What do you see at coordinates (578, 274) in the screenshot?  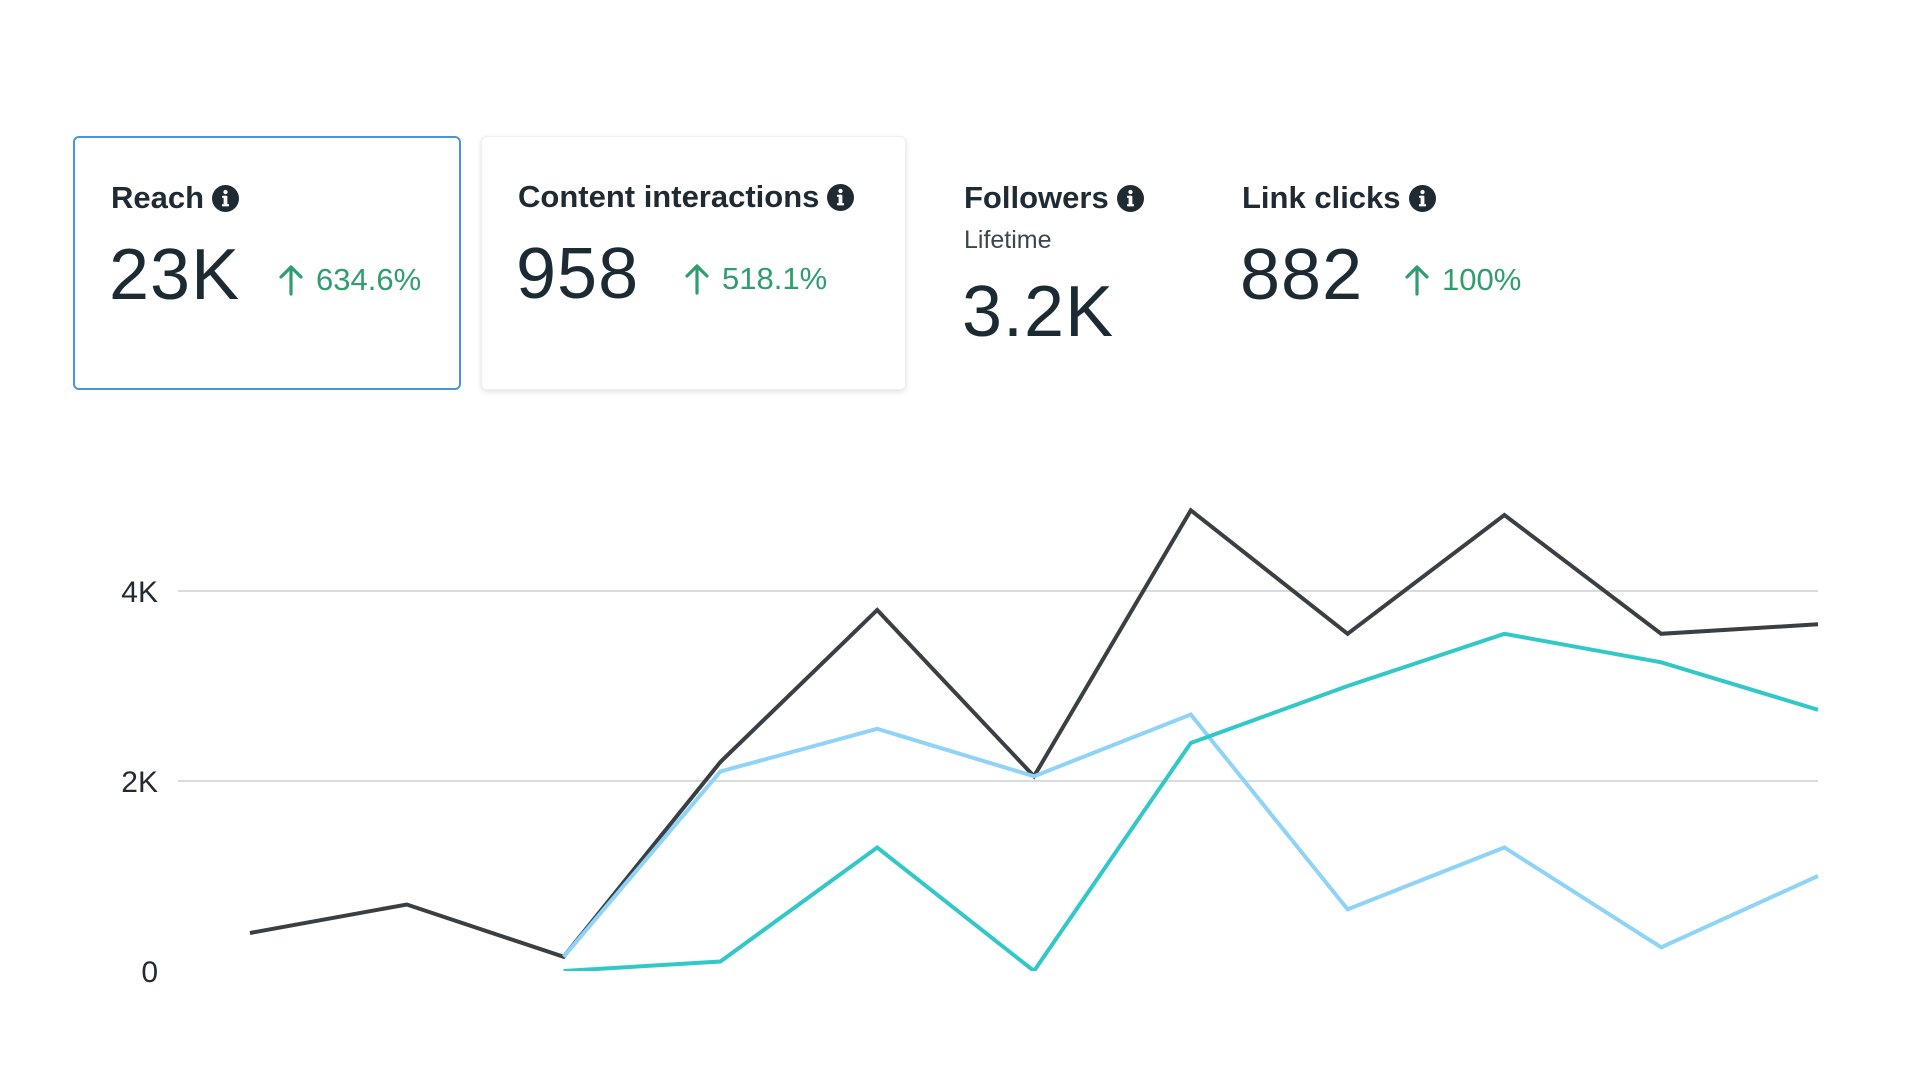 I see `metric-value-content-interactions: 958` at bounding box center [578, 274].